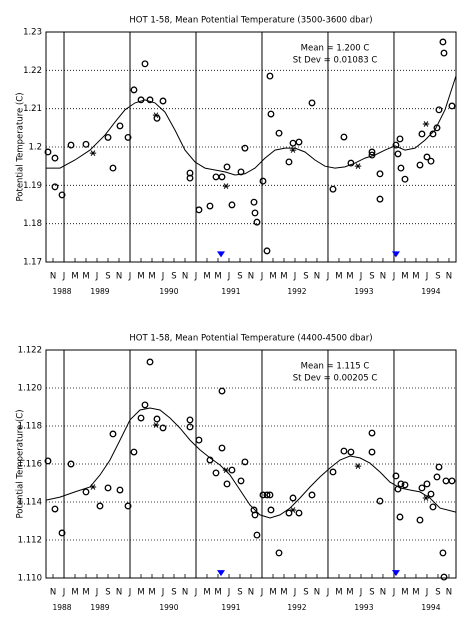 Image resolution: width=470 pixels, height=626 pixels. What do you see at coordinates (32, 186) in the screenshot?
I see `y-tick-label: 1.19` at bounding box center [32, 186].